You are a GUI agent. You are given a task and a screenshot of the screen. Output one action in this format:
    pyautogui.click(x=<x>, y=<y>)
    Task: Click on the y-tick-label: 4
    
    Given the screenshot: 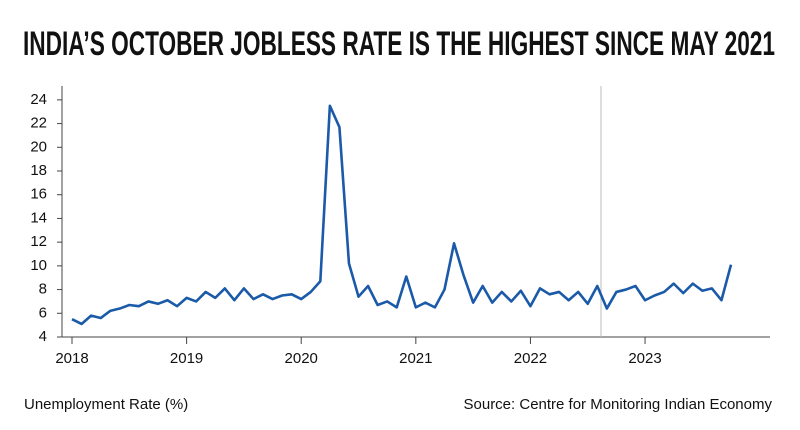 What is the action you would take?
    pyautogui.click(x=43, y=336)
    